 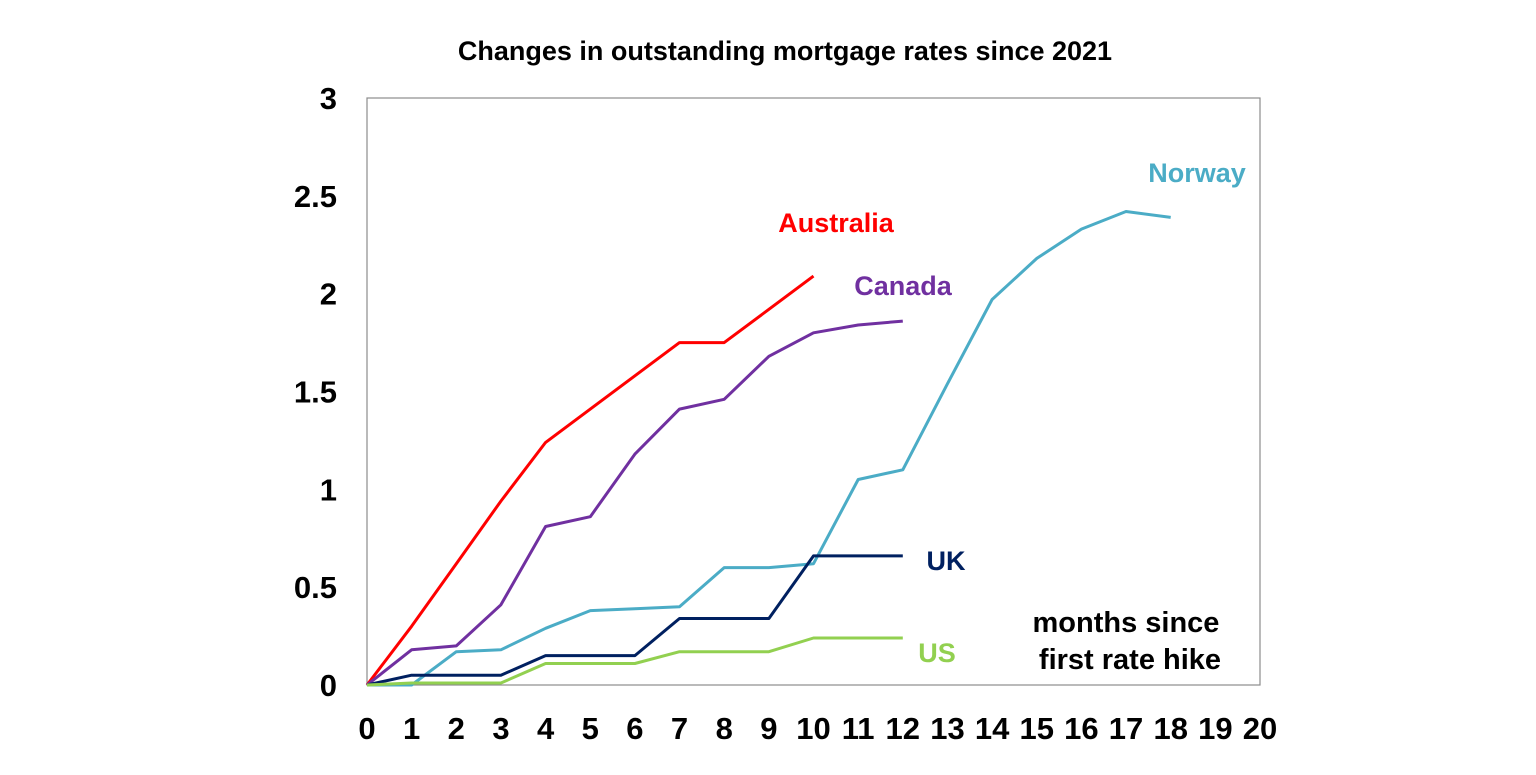 What do you see at coordinates (634, 728) in the screenshot?
I see `x-tick-label: 6` at bounding box center [634, 728].